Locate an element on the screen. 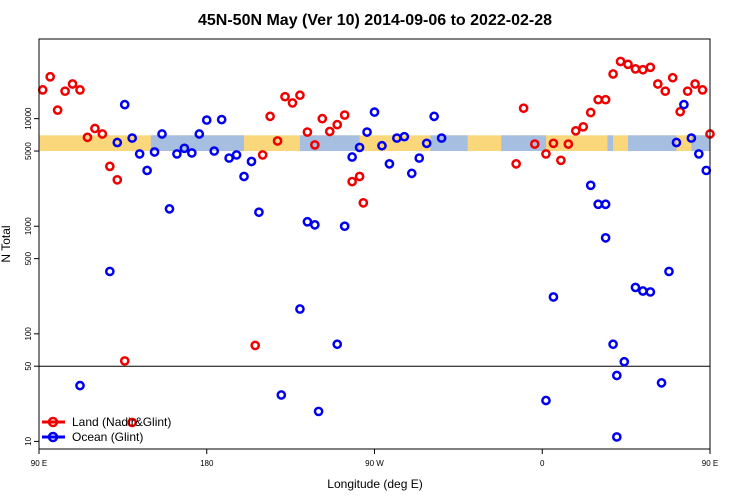 The image size is (750, 500). y-tick-label: 1000 is located at coordinates (28, 226).